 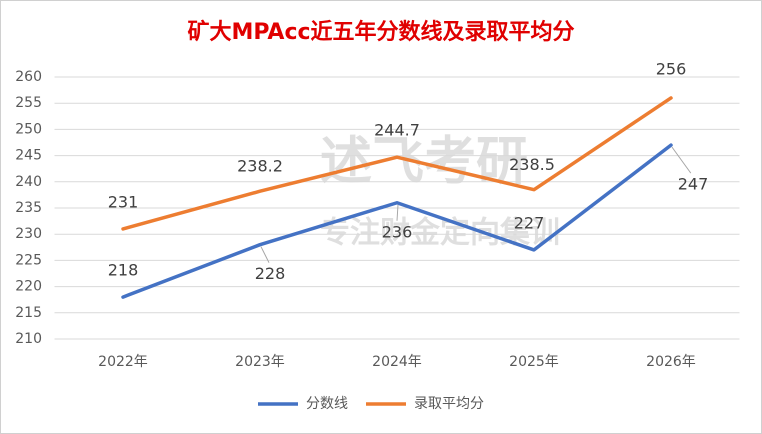 I want to click on data-label: 256, so click(x=671, y=68).